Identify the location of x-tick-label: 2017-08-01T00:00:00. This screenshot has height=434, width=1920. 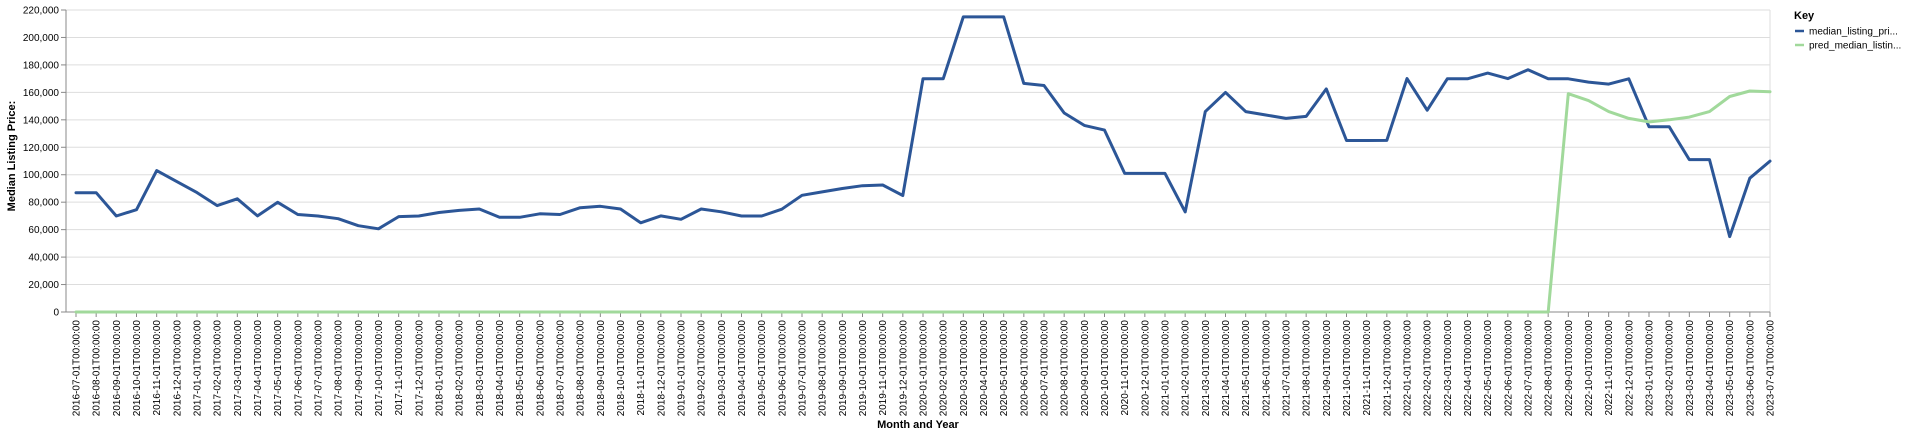
(339, 368).